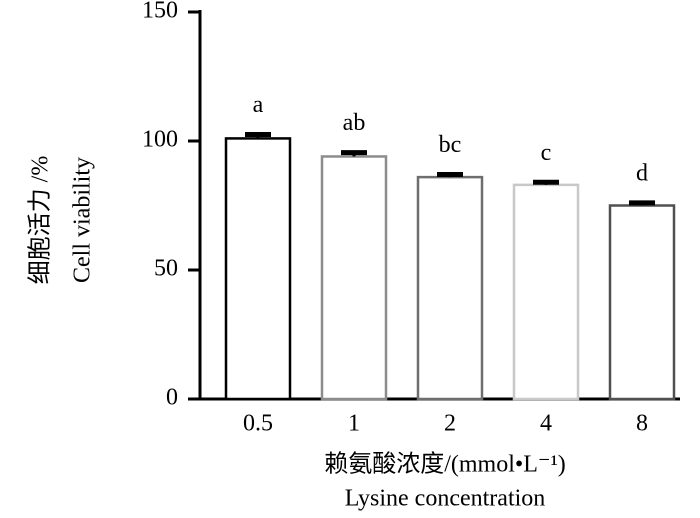 This screenshot has width=700, height=518. What do you see at coordinates (172, 398) in the screenshot?
I see `y-tick-label: 0` at bounding box center [172, 398].